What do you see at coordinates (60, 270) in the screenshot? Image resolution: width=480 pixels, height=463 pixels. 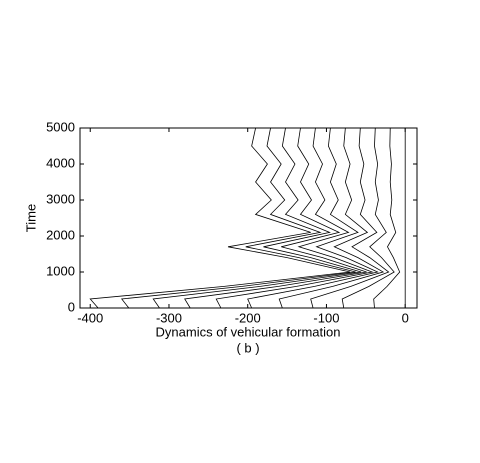 I see `y-tick-label: 1000` at bounding box center [60, 270].